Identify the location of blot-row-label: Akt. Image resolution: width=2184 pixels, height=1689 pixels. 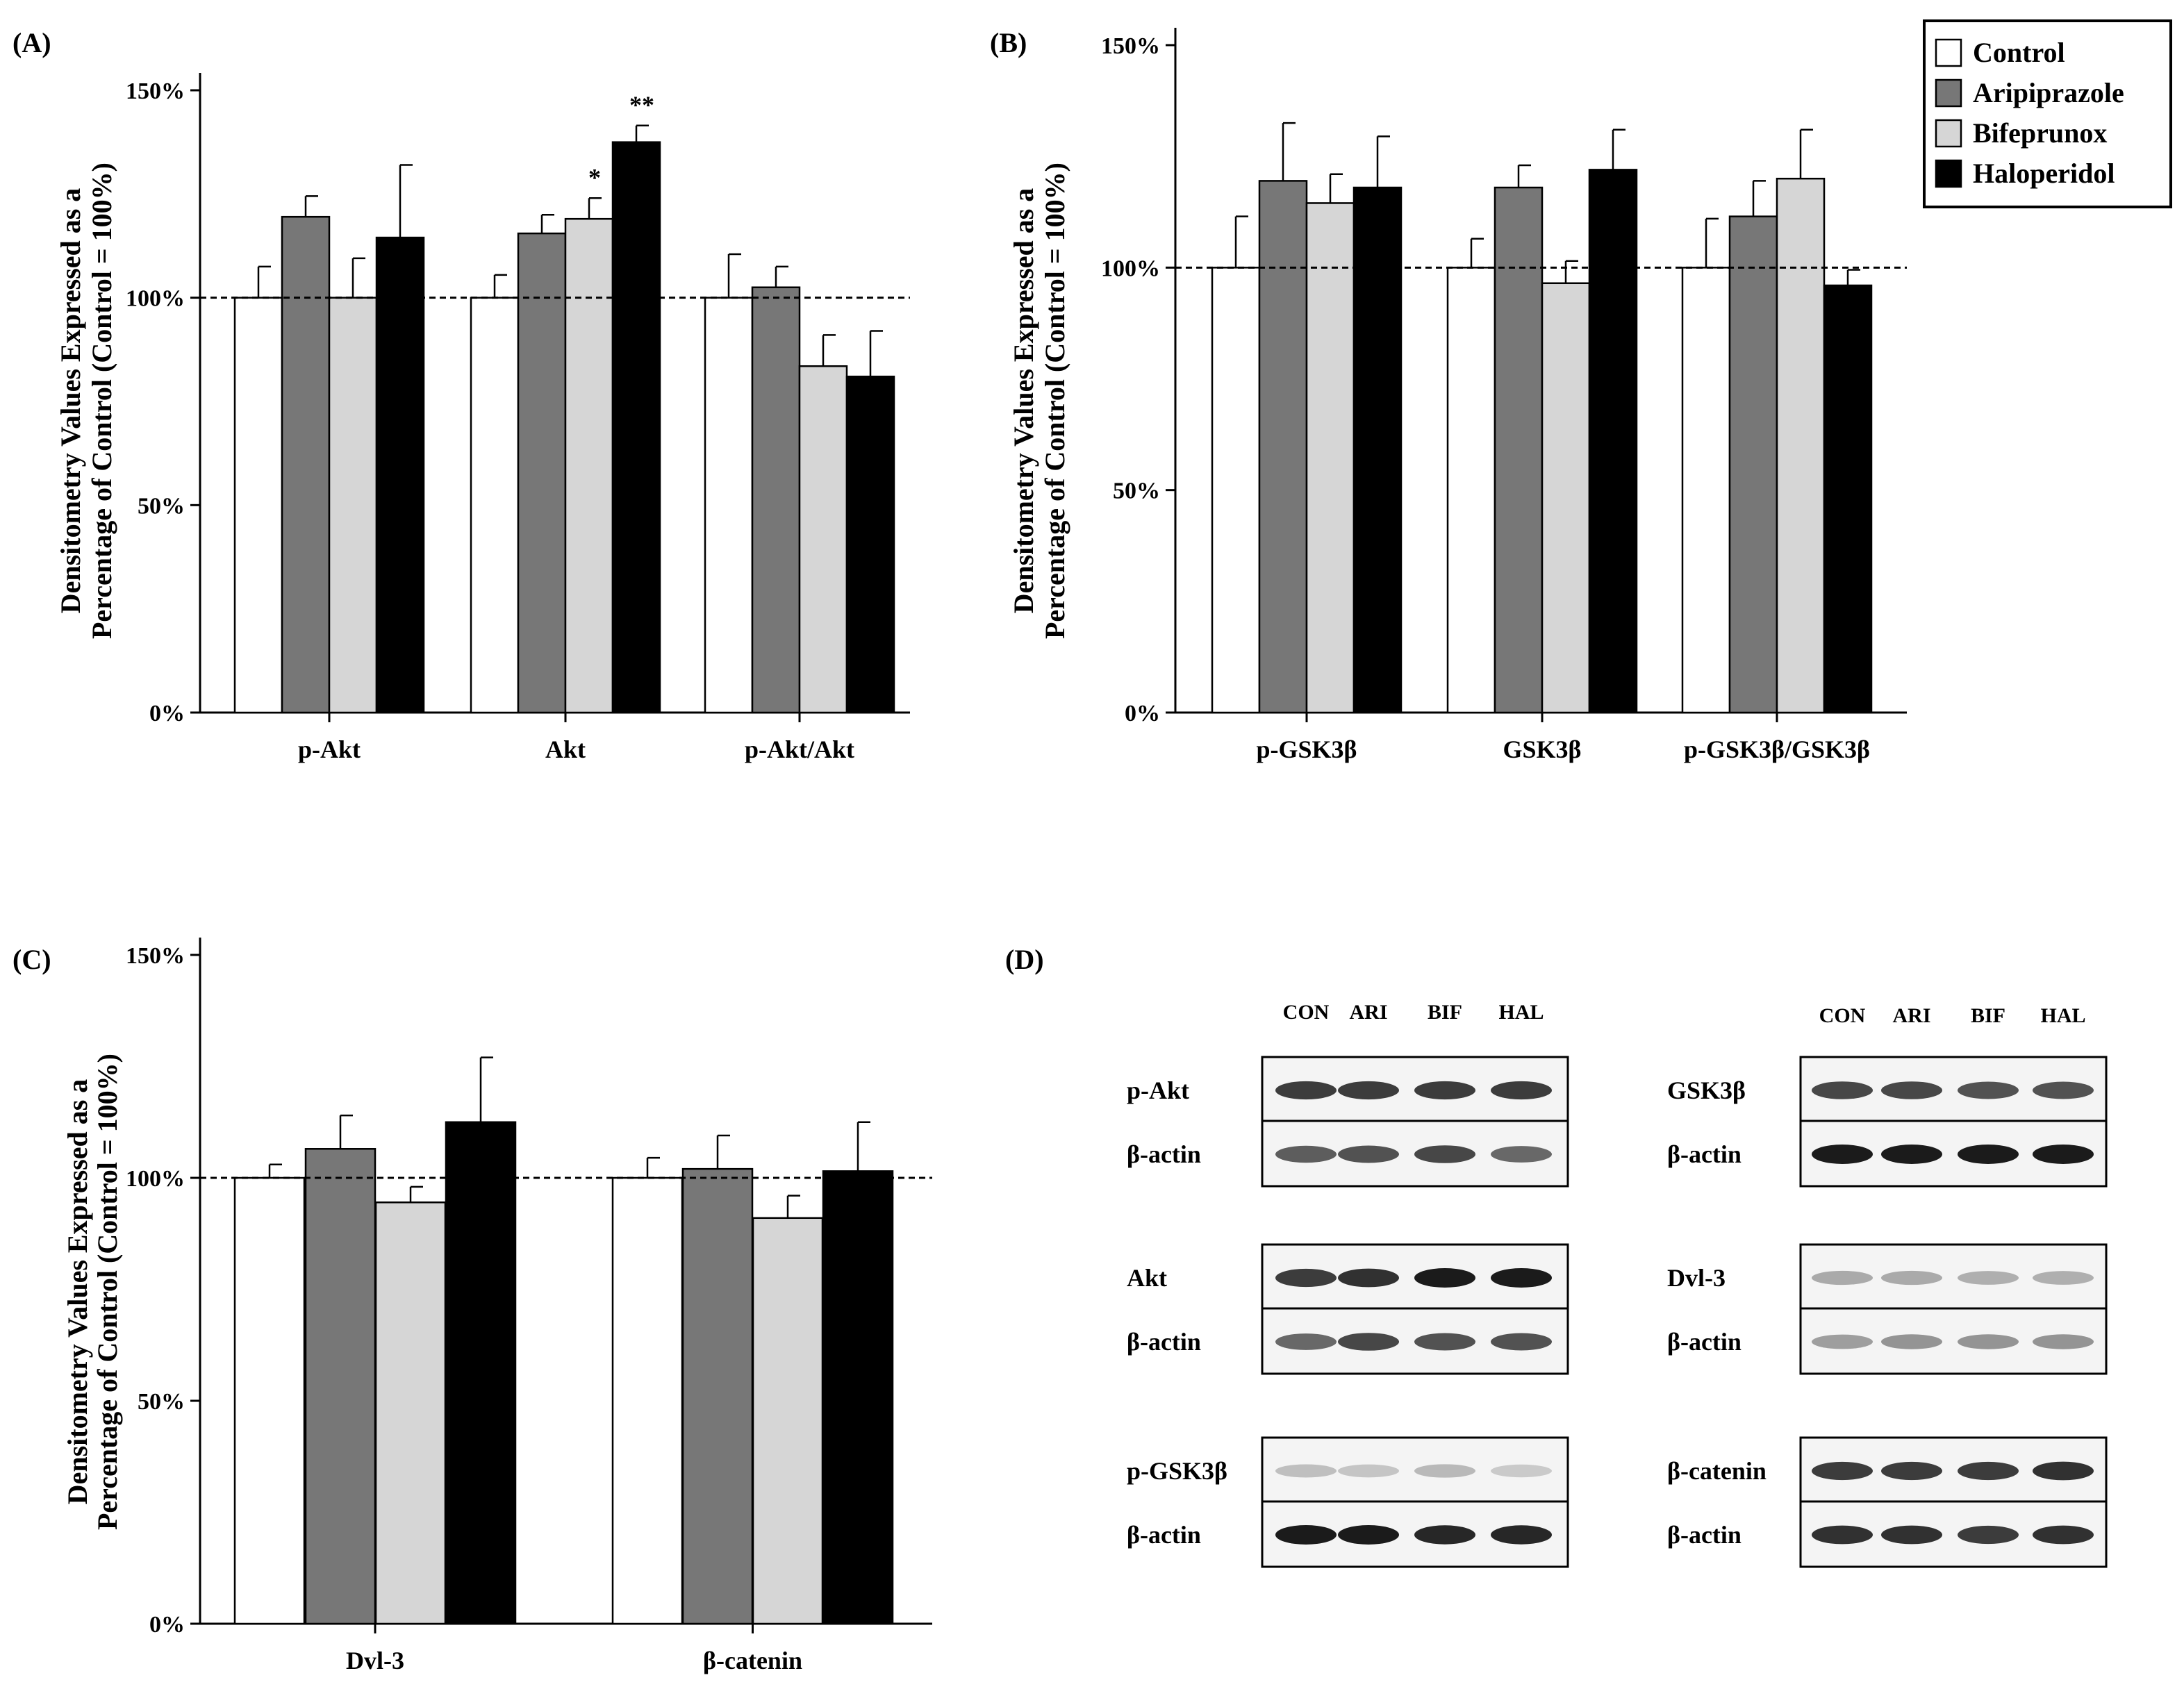
(1147, 1278).